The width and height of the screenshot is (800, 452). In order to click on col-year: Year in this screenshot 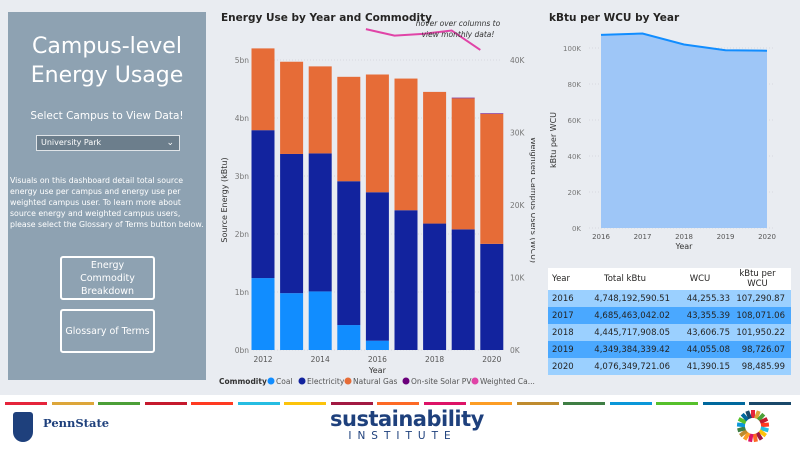, I will do `click(561, 279)`.